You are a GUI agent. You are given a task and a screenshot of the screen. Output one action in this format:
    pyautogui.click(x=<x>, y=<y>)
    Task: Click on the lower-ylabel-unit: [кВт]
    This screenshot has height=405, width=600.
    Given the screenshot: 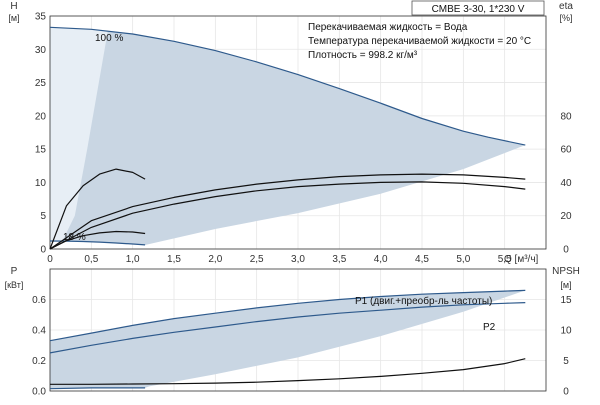 What is the action you would take?
    pyautogui.click(x=14, y=285)
    